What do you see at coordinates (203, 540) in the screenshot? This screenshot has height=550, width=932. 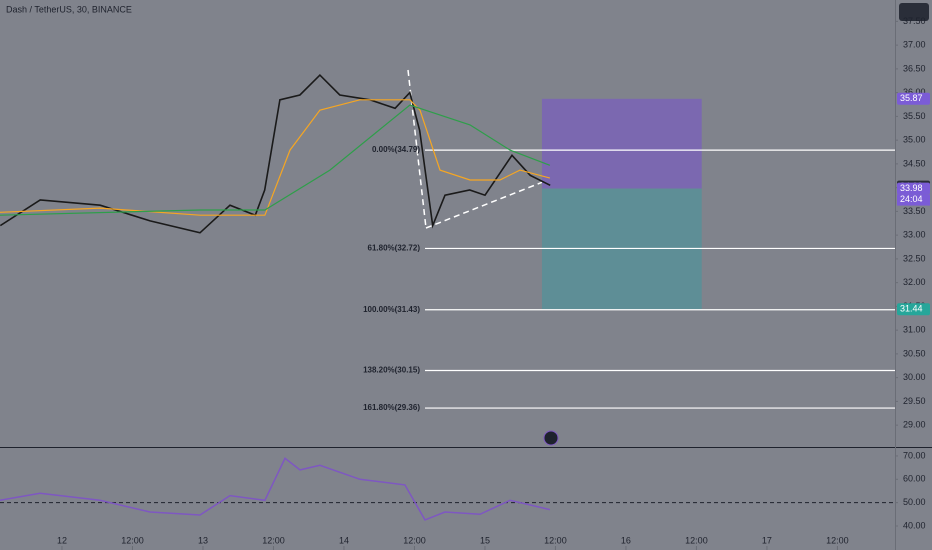 I see `x-tick-label: 13` at bounding box center [203, 540].